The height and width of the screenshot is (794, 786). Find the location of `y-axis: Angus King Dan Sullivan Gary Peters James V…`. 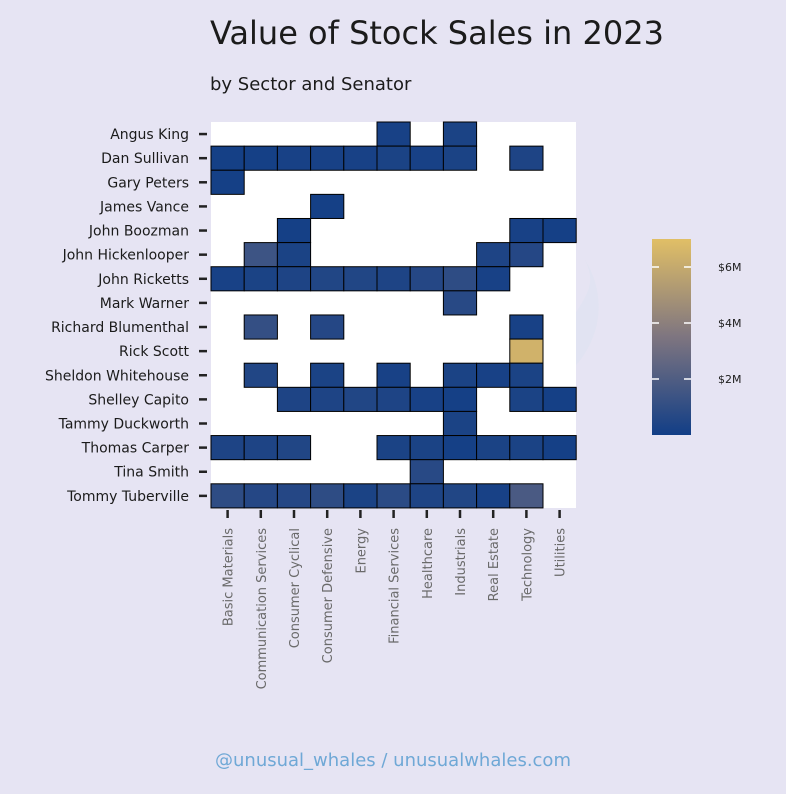

y-axis: Angus King Dan Sullivan Gary Peters James V… is located at coordinates (126, 316).